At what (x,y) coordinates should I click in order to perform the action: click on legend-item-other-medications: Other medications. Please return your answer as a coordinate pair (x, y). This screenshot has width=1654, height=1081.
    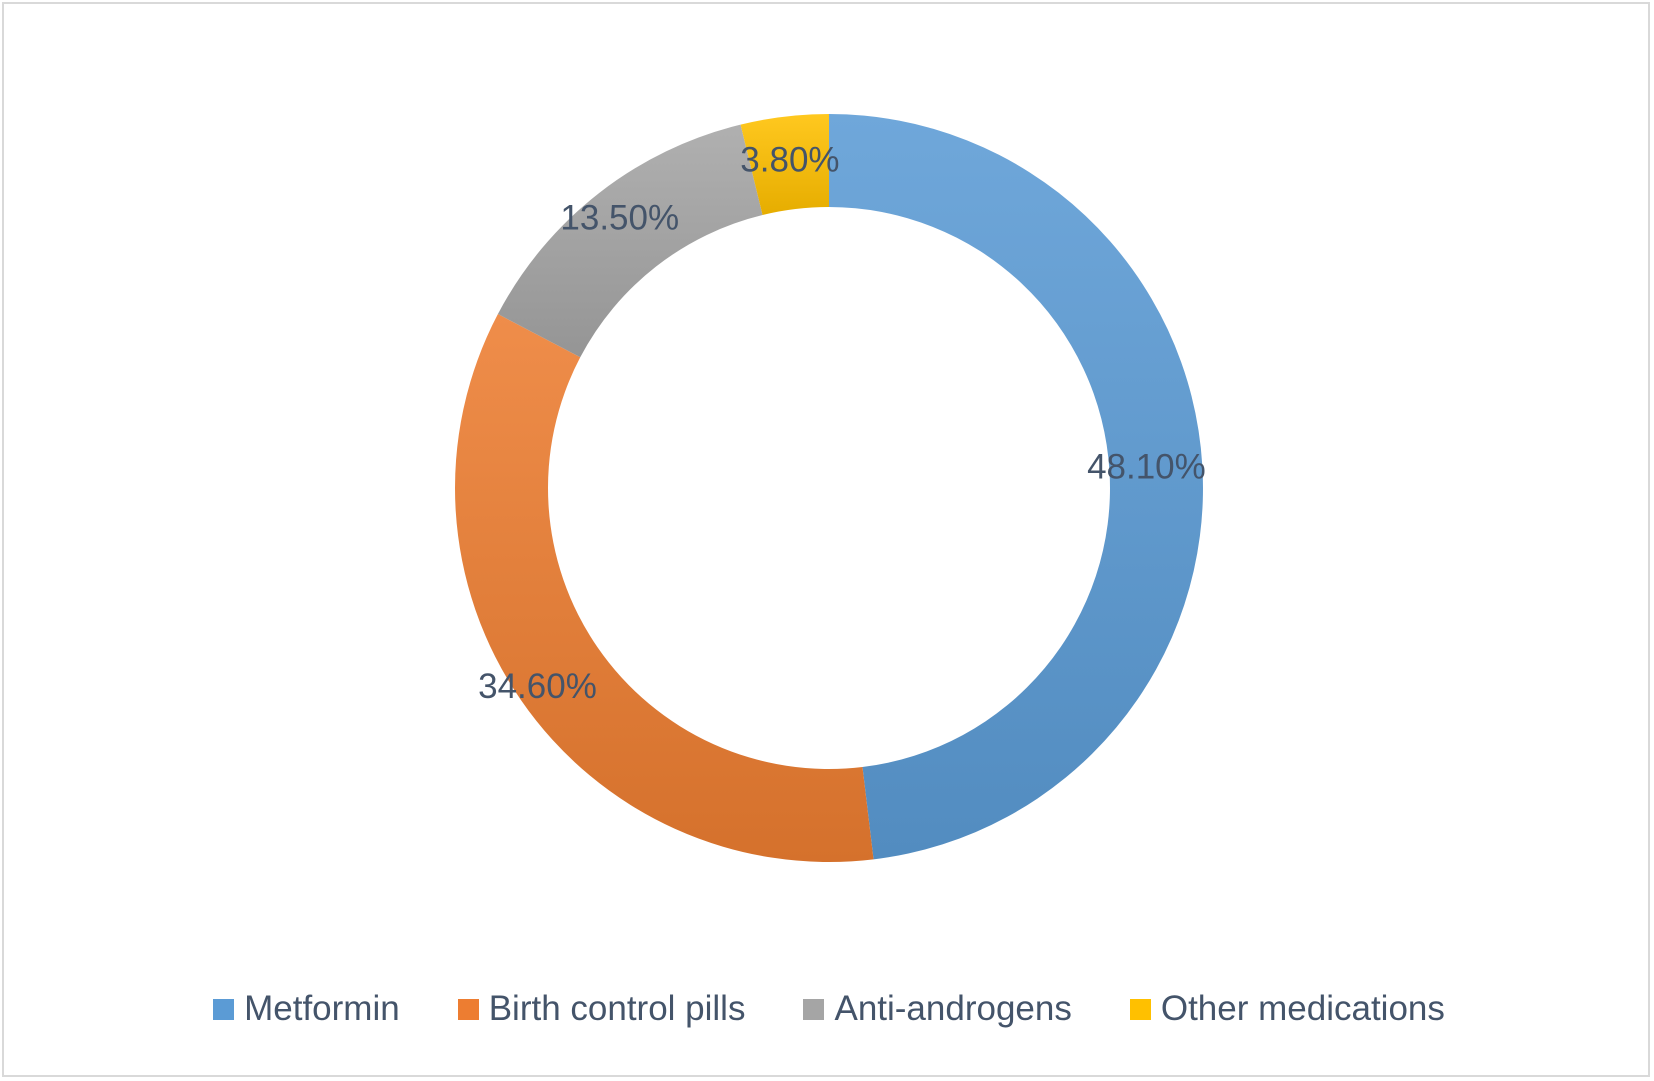
    Looking at the image, I should click on (1287, 1009).